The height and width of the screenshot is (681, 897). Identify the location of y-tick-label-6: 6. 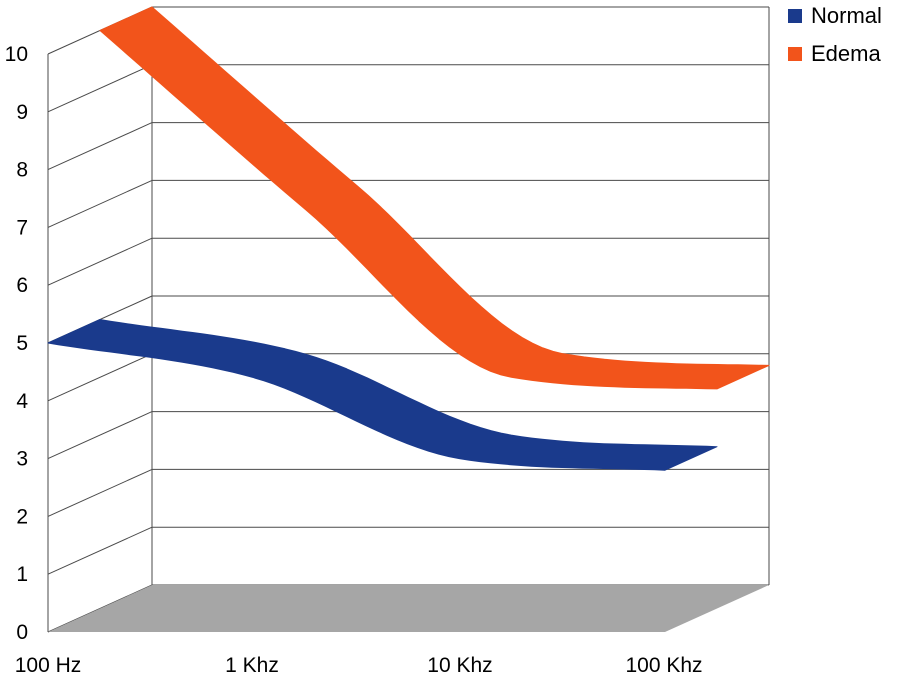
(22, 285).